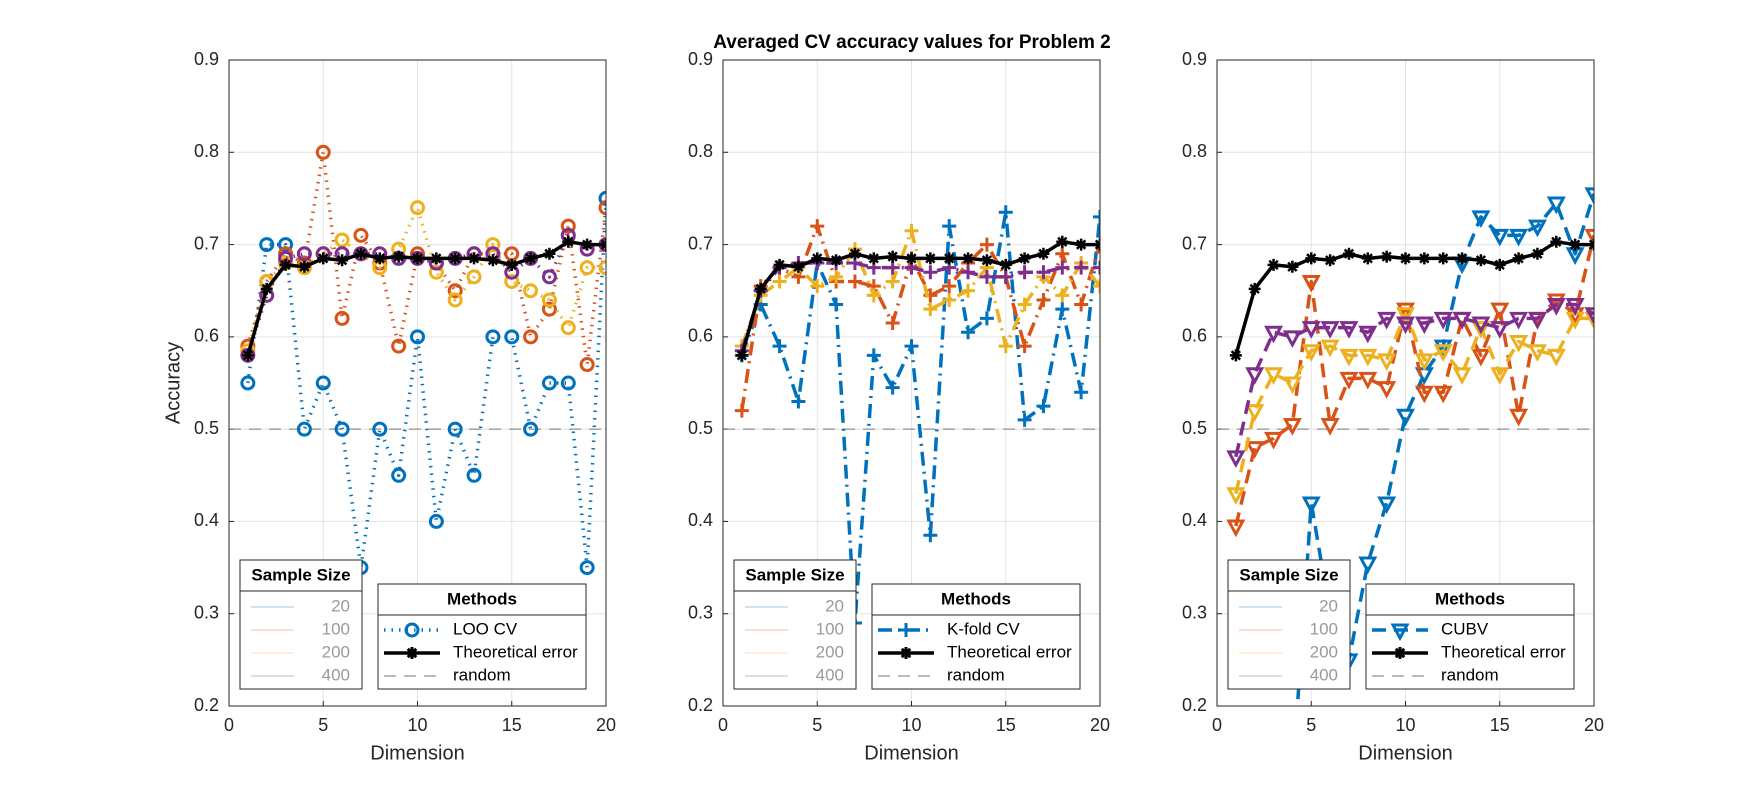 The width and height of the screenshot is (1752, 790). What do you see at coordinates (1414, 380) in the screenshot?
I see `series-line` at bounding box center [1414, 380].